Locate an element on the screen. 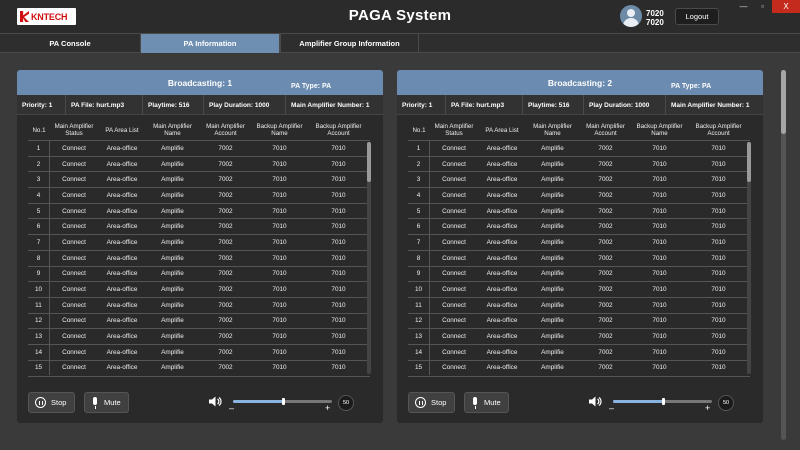  table-cell: 15 is located at coordinates (39, 368).